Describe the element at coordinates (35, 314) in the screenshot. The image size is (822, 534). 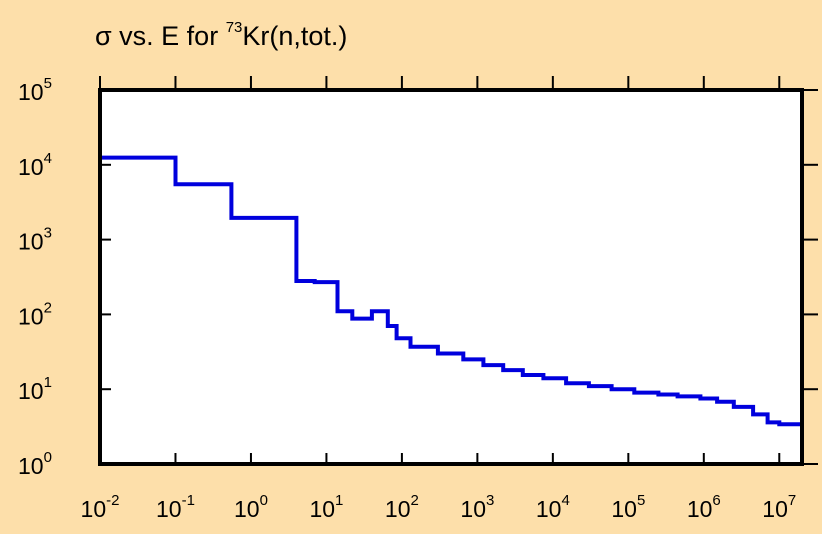
I see `y-tick-label: 10²` at that location.